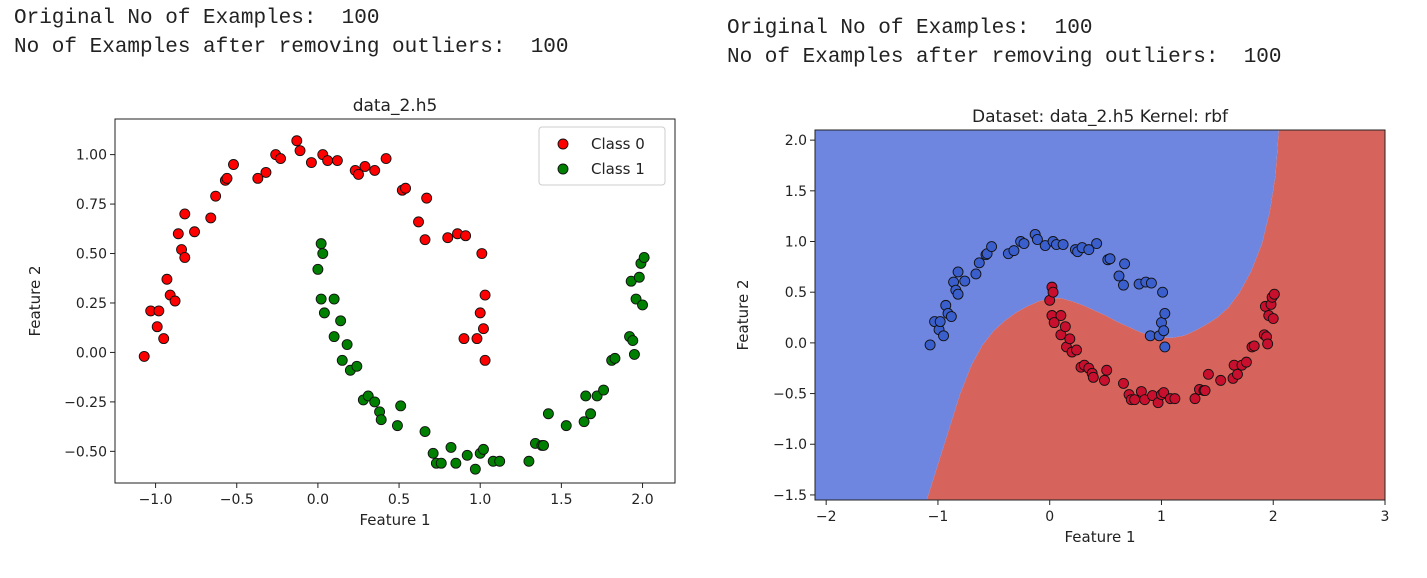  I want to click on x-tick-label: 0, so click(1049, 517).